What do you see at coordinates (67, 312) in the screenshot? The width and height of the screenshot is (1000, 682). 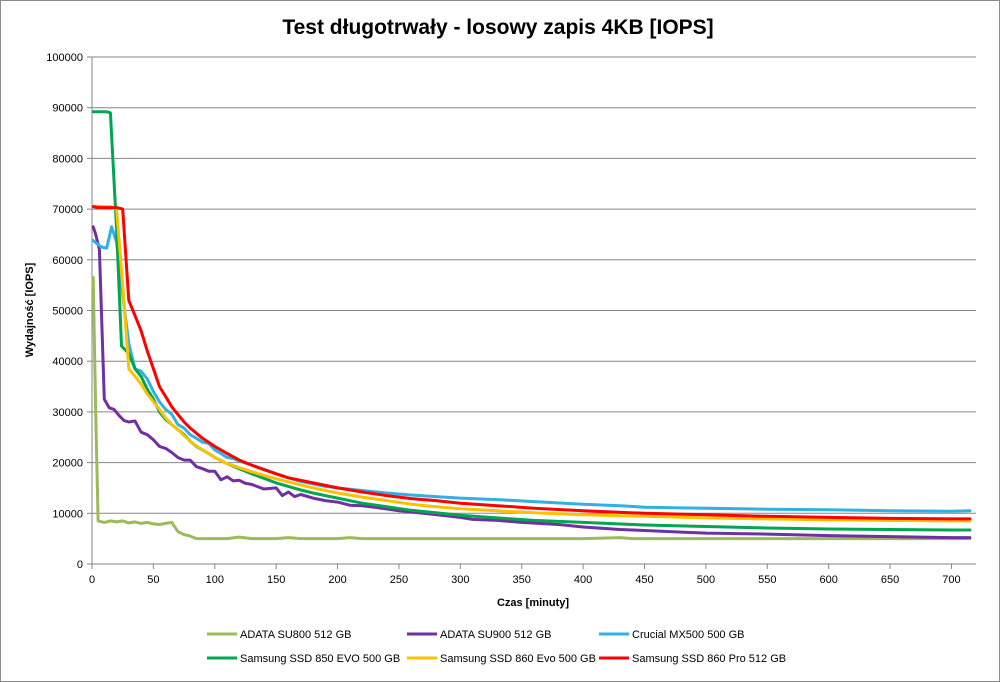 I see `y-tick-label: 50000` at bounding box center [67, 312].